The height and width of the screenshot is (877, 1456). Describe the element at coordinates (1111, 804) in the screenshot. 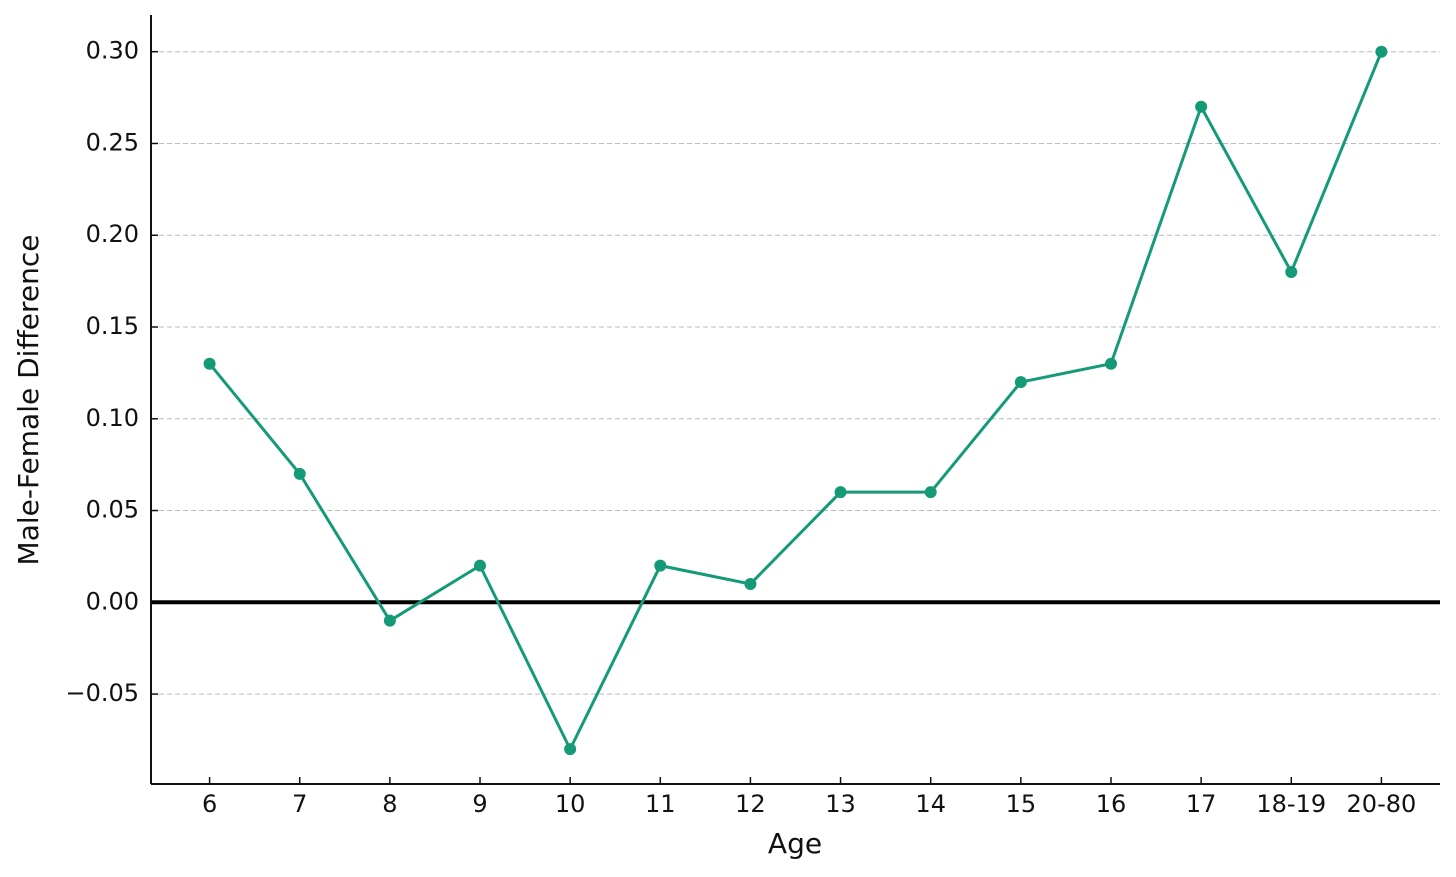

I see `x-tick-label: 16` at that location.